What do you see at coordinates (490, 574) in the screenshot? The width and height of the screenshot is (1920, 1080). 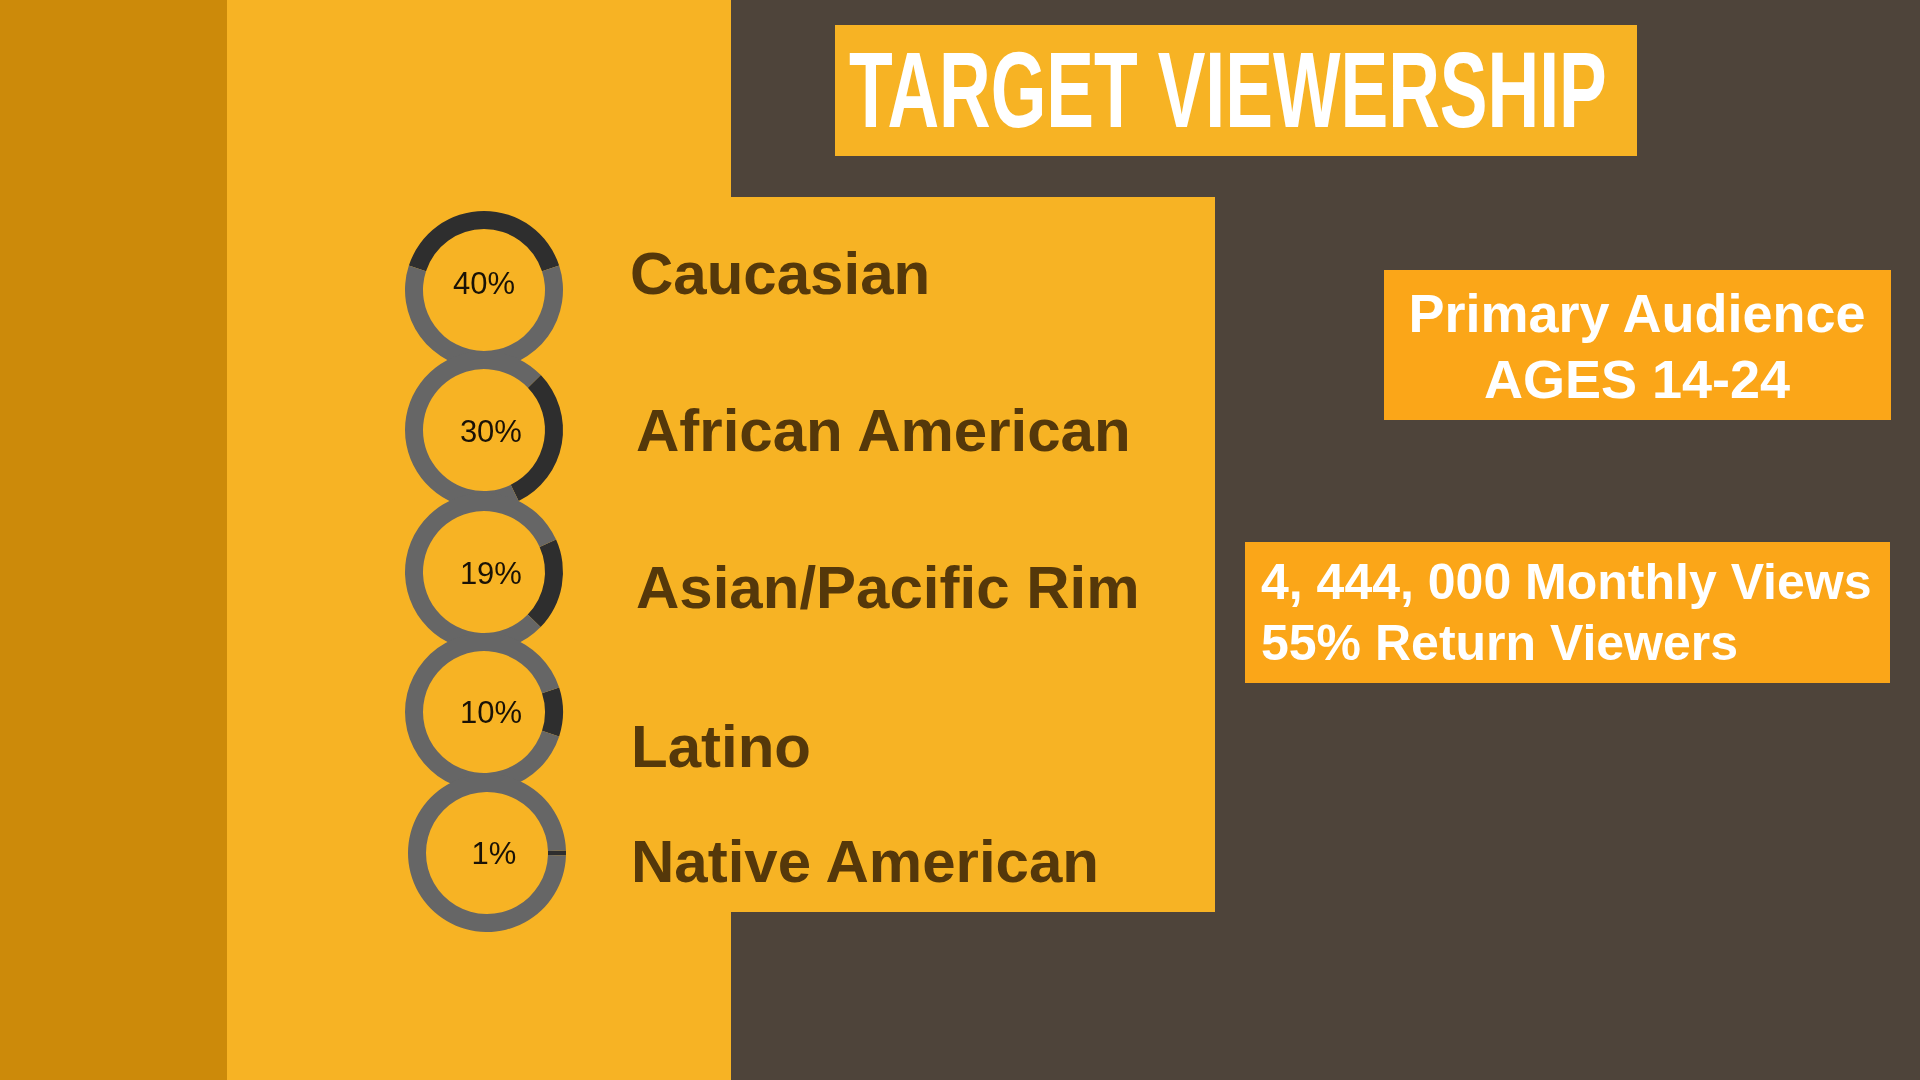 I see `data-label: 19%` at bounding box center [490, 574].